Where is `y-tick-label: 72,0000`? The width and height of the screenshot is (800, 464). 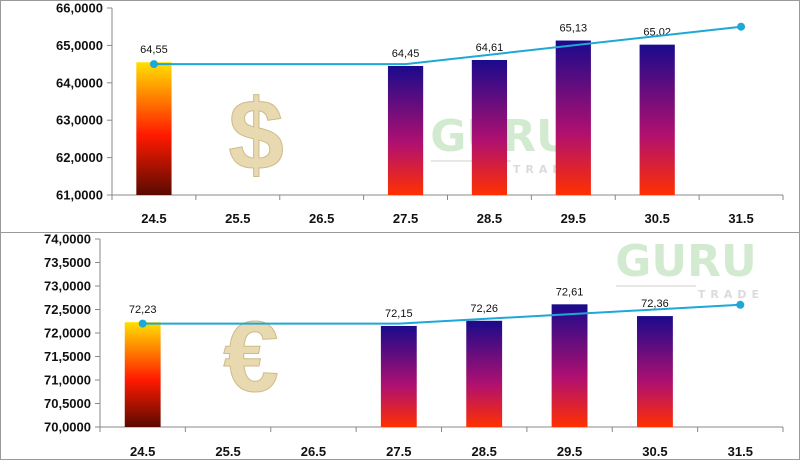 y-tick-label: 72,0000 is located at coordinates (67, 333).